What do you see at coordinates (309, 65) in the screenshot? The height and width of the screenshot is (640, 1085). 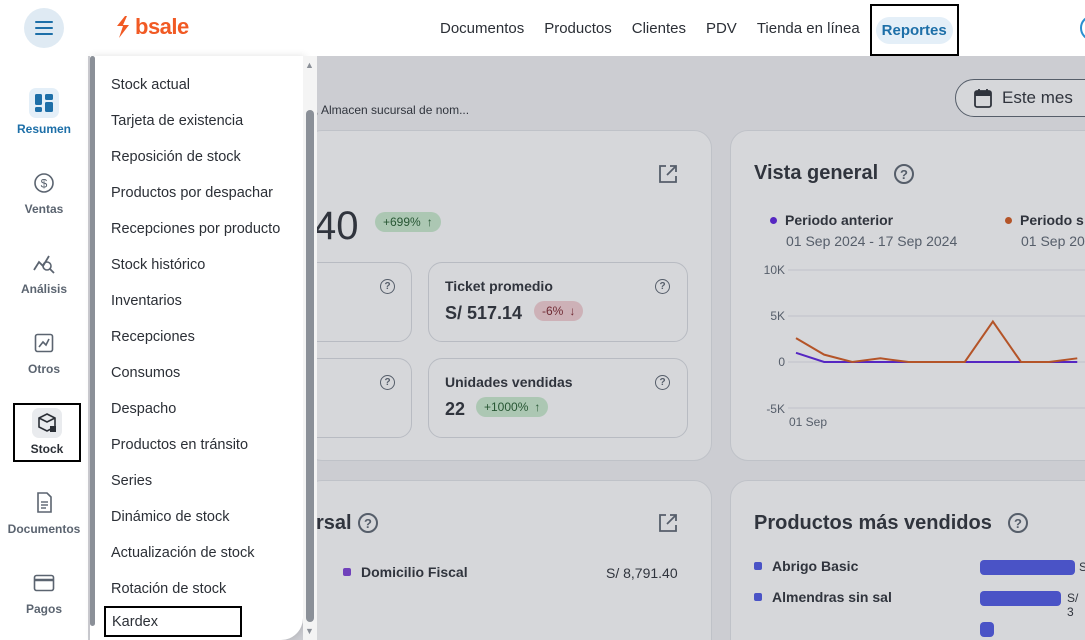 I see `scroll-up-icon: ▲` at bounding box center [309, 65].